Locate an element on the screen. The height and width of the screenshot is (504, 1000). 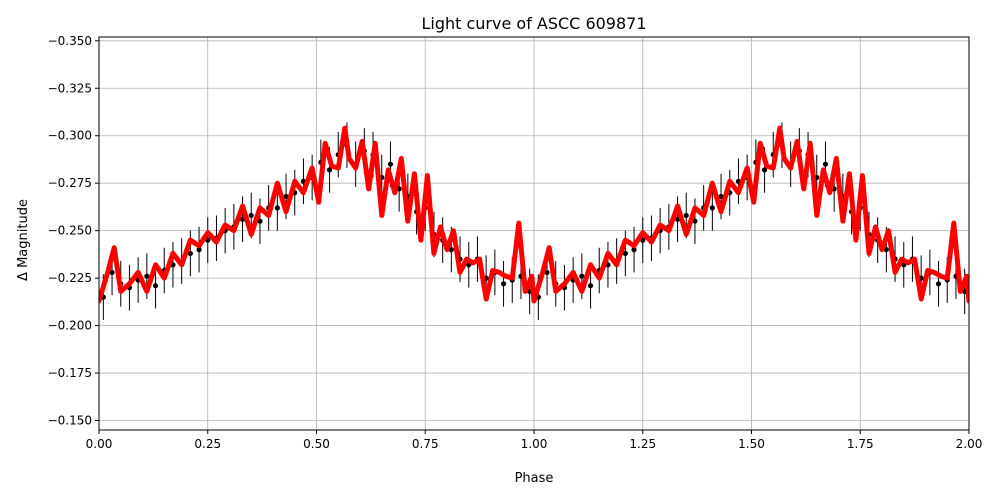
y-tick-label: −0.225 is located at coordinates (70, 278).